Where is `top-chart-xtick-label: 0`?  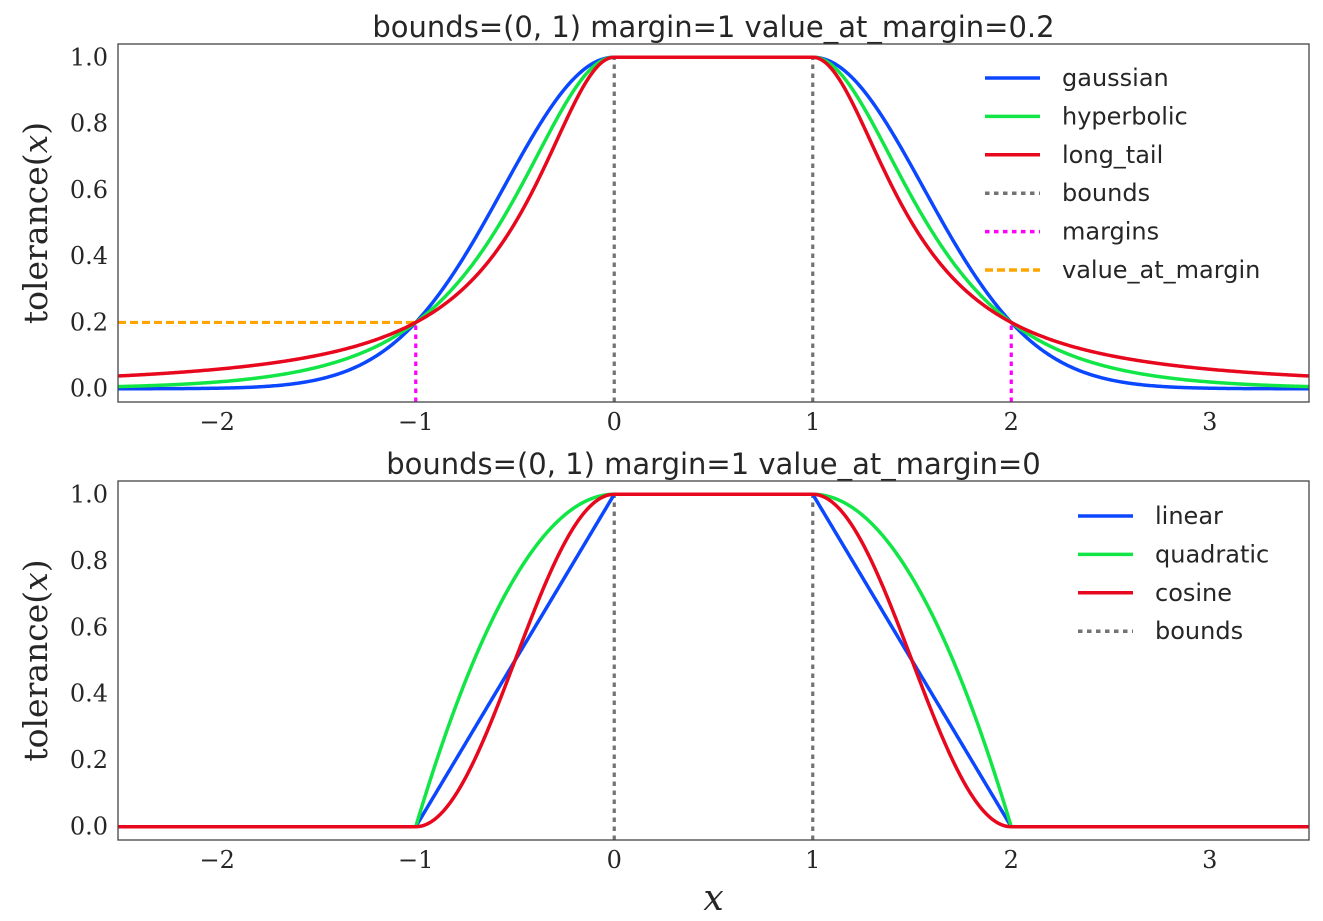
top-chart-xtick-label: 0 is located at coordinates (614, 422).